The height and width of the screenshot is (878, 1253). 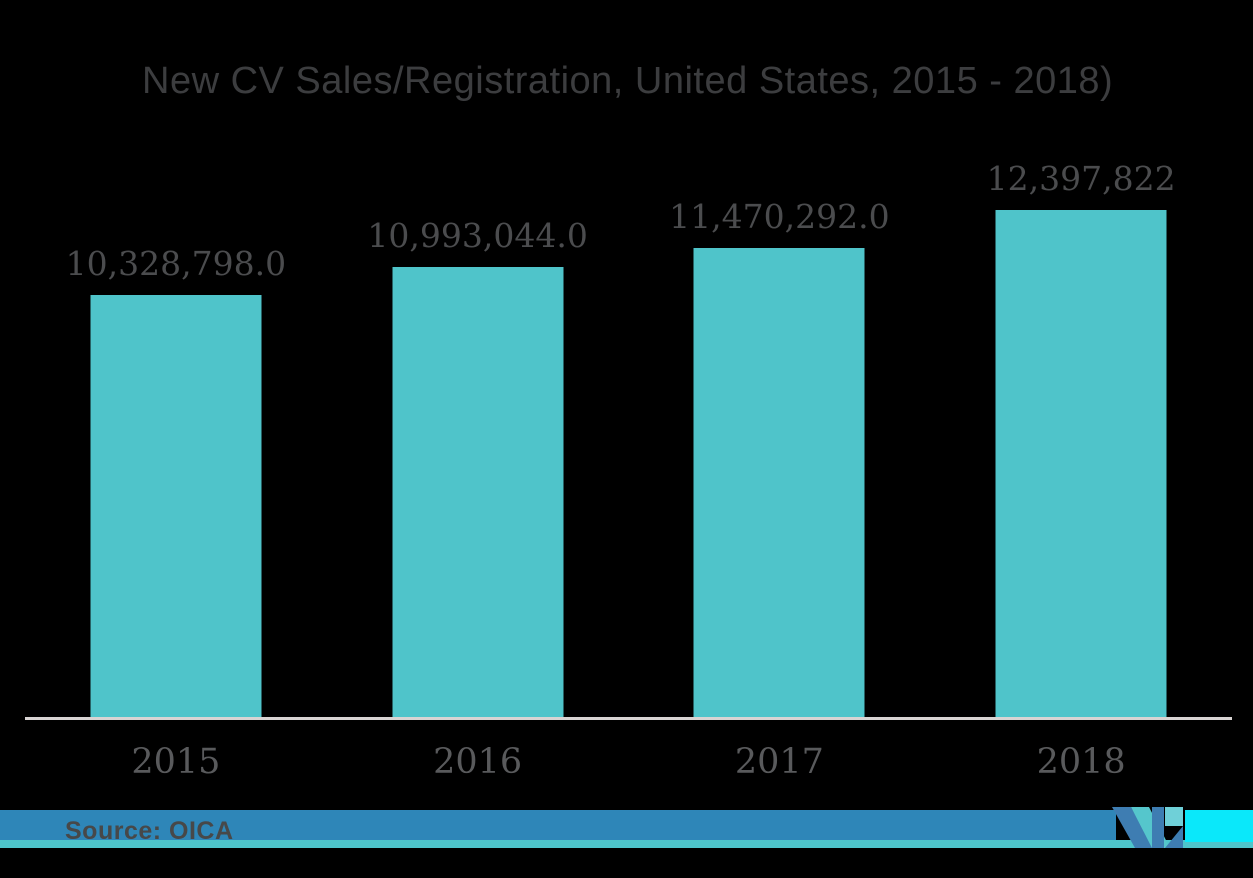 What do you see at coordinates (176, 762) in the screenshot?
I see `x-label-2015: 2015` at bounding box center [176, 762].